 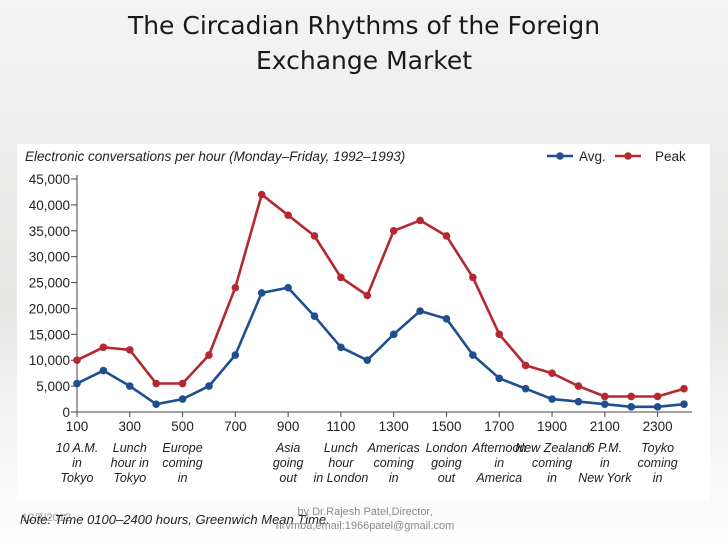 What do you see at coordinates (446, 426) in the screenshot?
I see `x-tick-label: 1500` at bounding box center [446, 426].